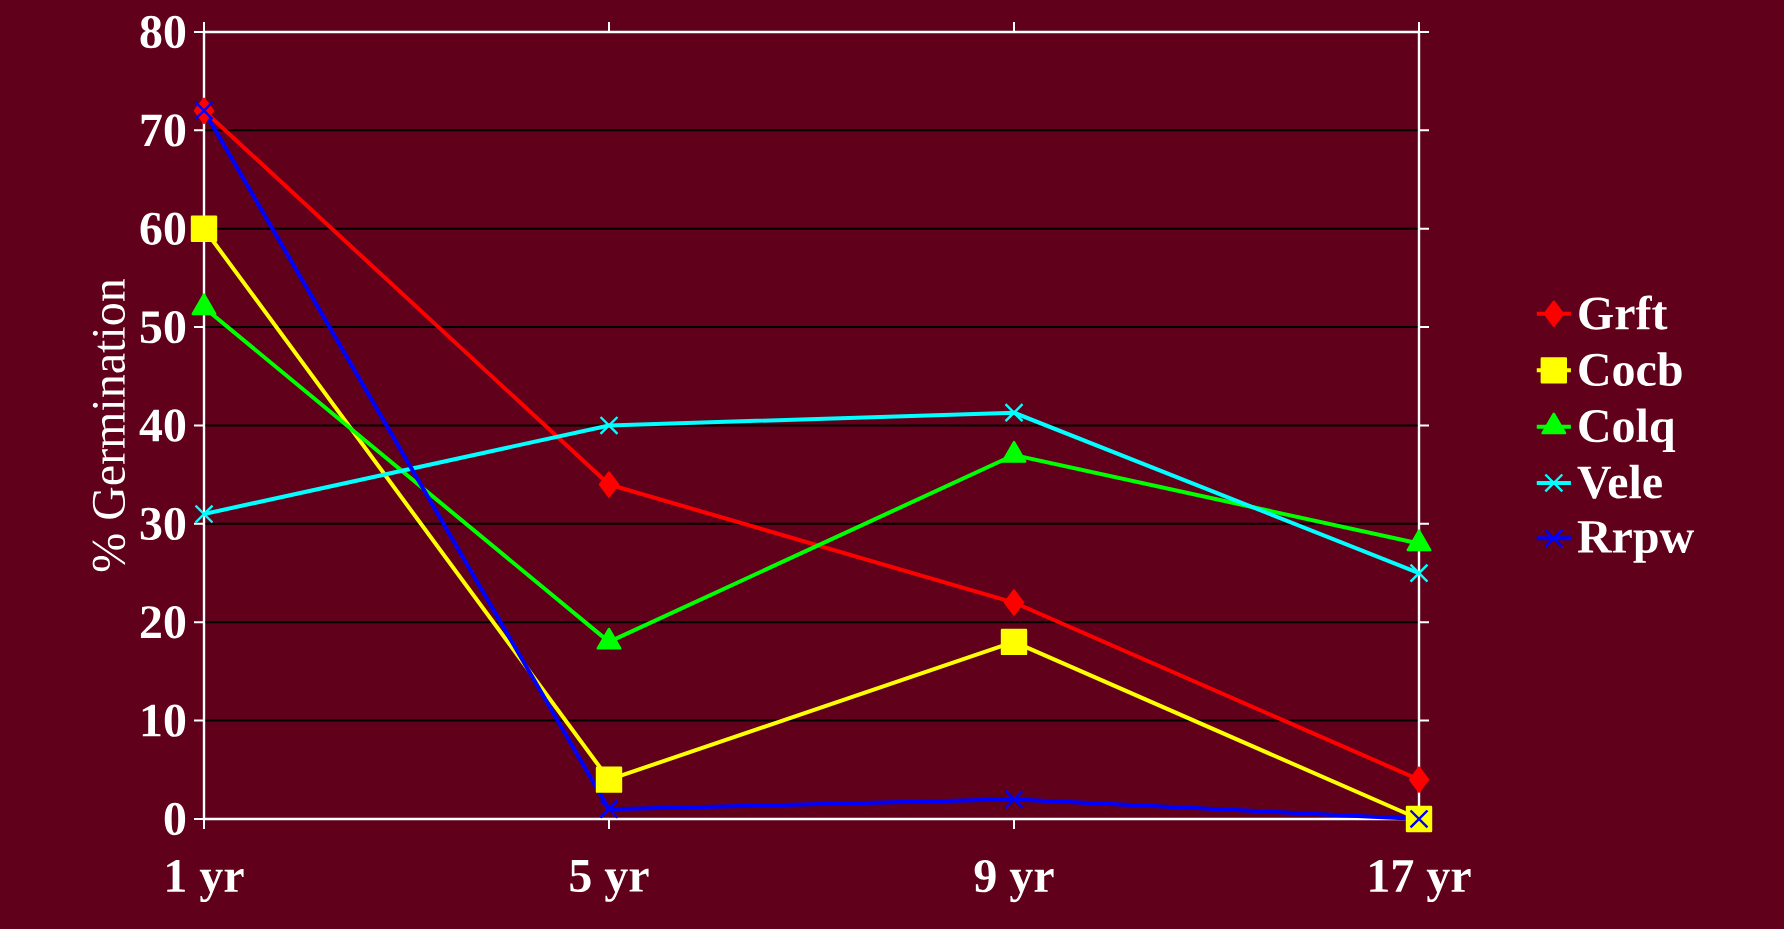 The image size is (1784, 929). Describe the element at coordinates (163, 130) in the screenshot. I see `y-tick-label: 70` at that location.